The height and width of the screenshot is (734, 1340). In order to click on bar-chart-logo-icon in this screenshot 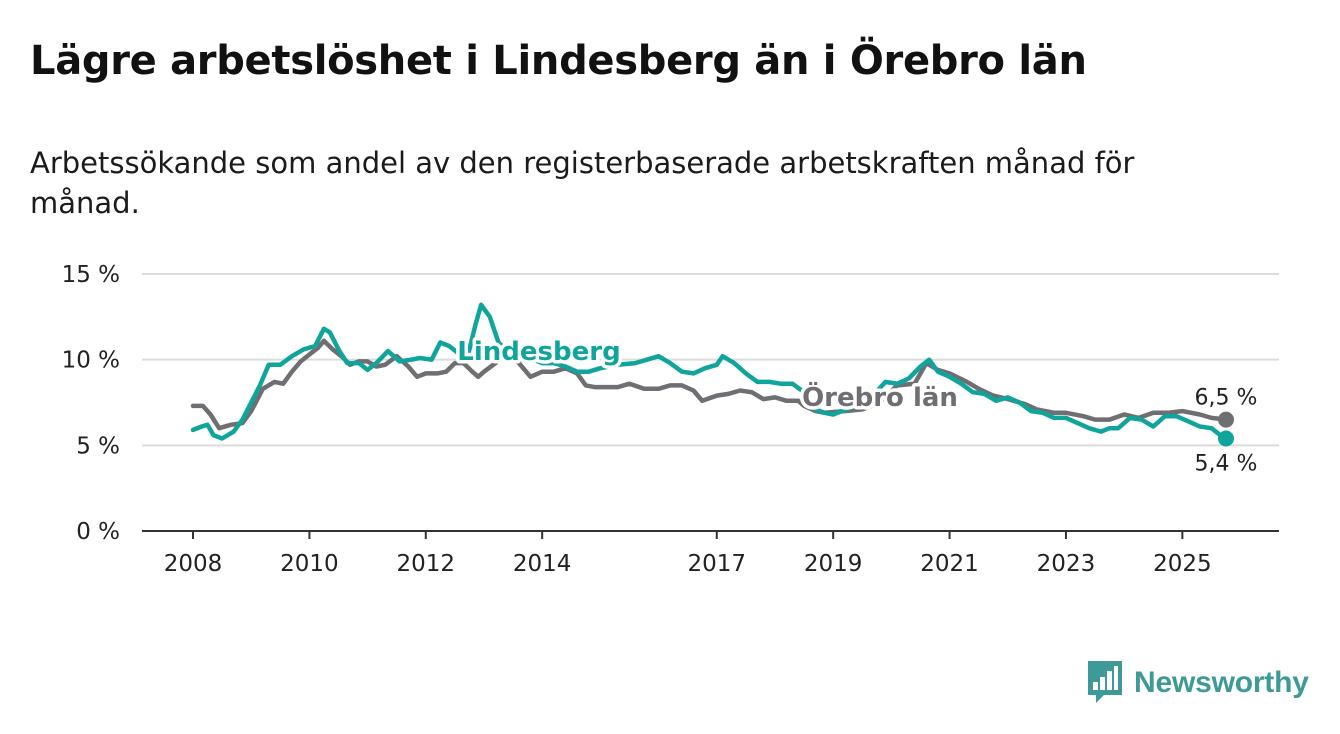, I will do `click(1105, 682)`.